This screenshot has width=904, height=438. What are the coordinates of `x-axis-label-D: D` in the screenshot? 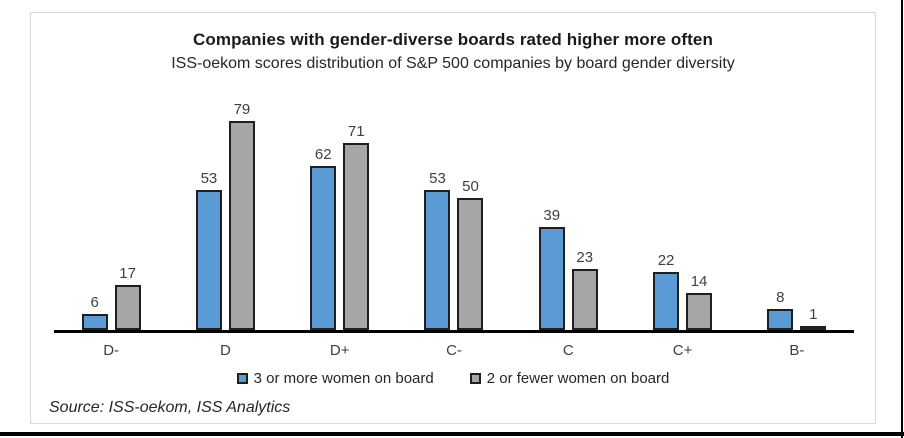 It's located at (225, 350).